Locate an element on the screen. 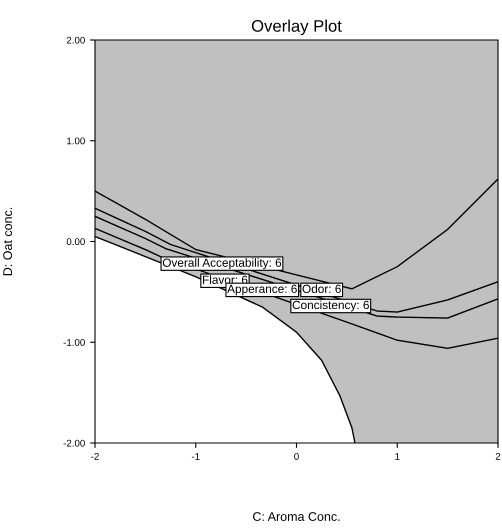  annotation: Concistency: 6 is located at coordinates (330, 306).